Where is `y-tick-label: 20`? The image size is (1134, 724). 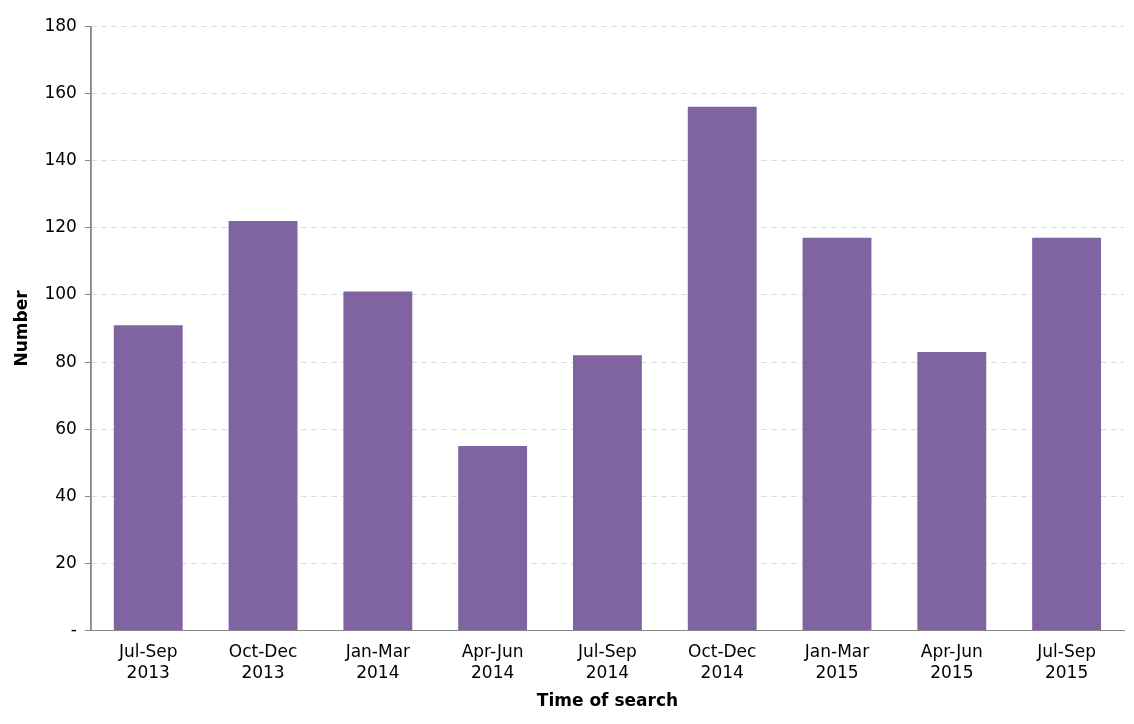
y-tick-label: 20 is located at coordinates (66, 562).